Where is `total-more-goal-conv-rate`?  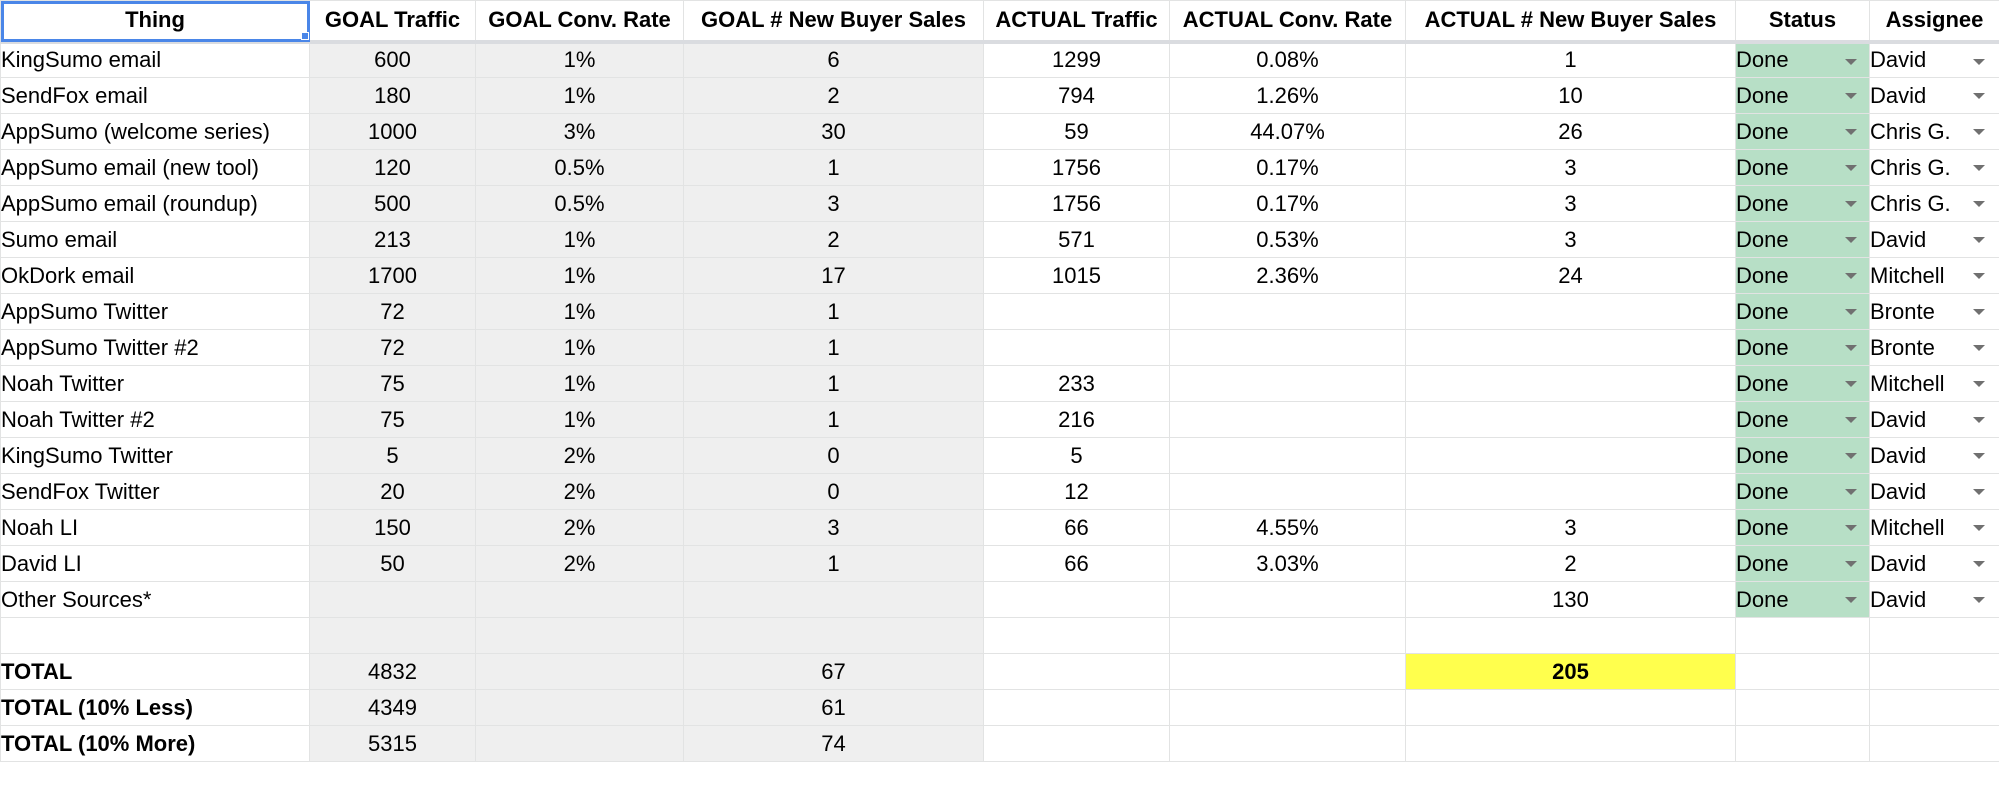 total-more-goal-conv-rate is located at coordinates (579, 743).